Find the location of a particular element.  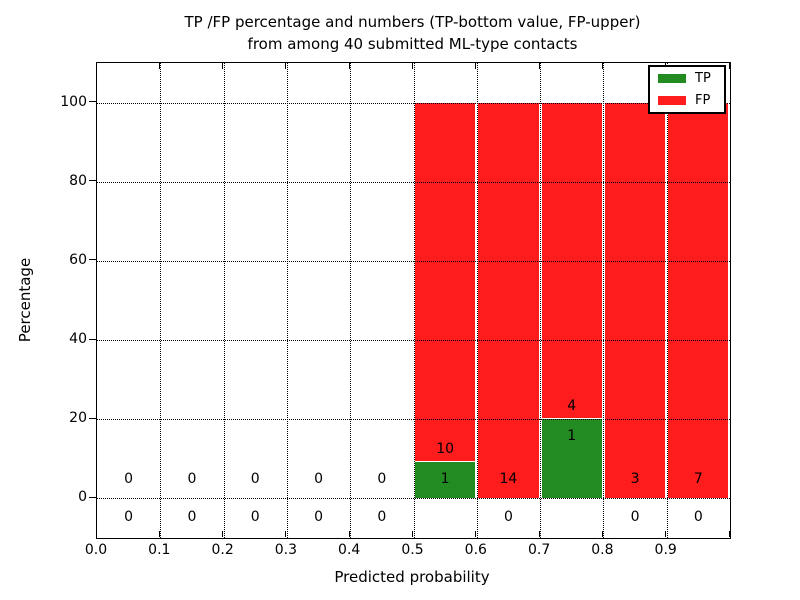

x-tick-mark-bottom-0.2 is located at coordinates (223, 534).